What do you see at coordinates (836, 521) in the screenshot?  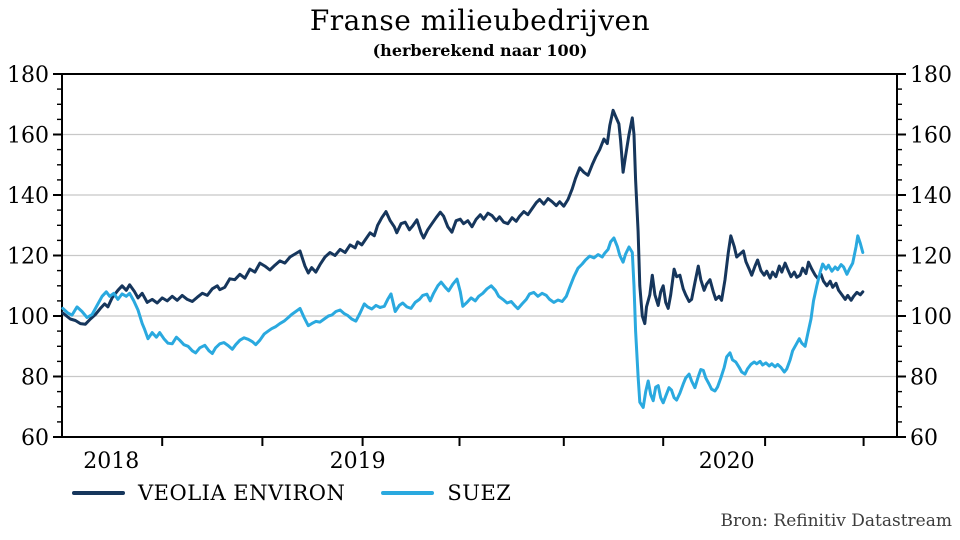 I see `source-credit: Bron: Refinitiv Datastream` at bounding box center [836, 521].